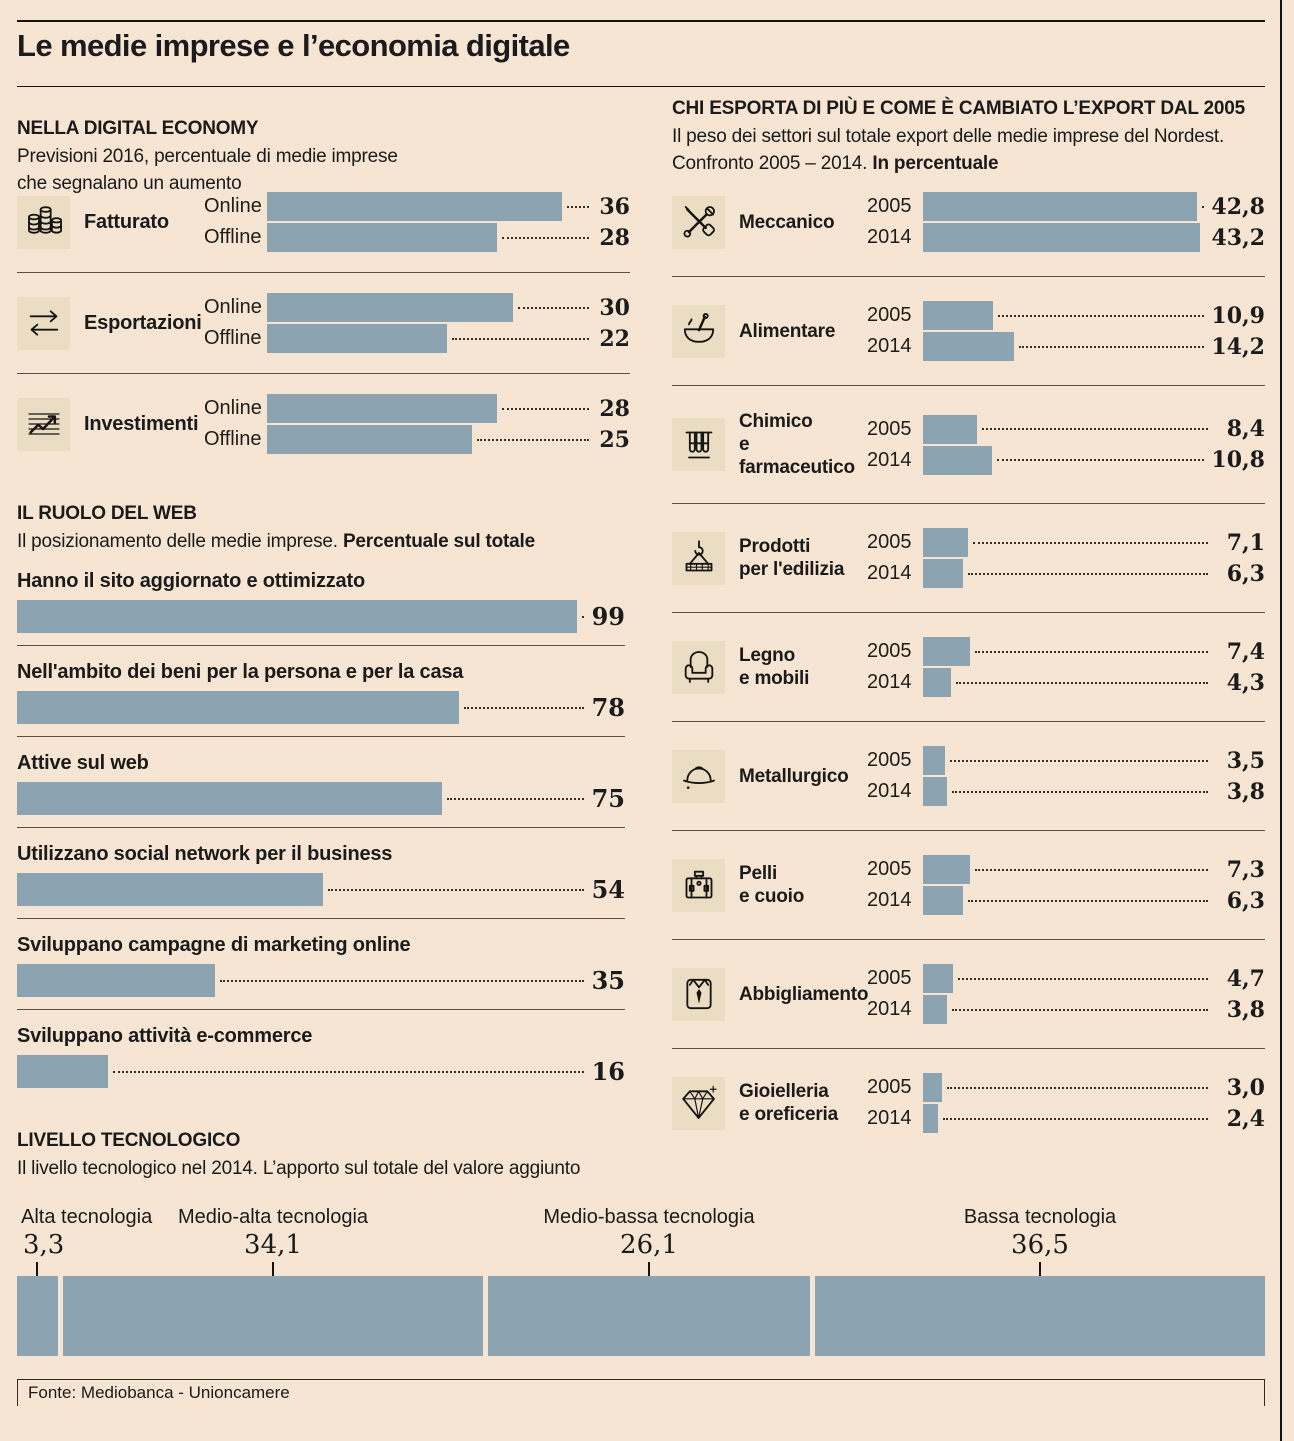 This screenshot has width=1294, height=1441. Describe the element at coordinates (614, 439) in the screenshot. I see `bar-value: 25` at that location.